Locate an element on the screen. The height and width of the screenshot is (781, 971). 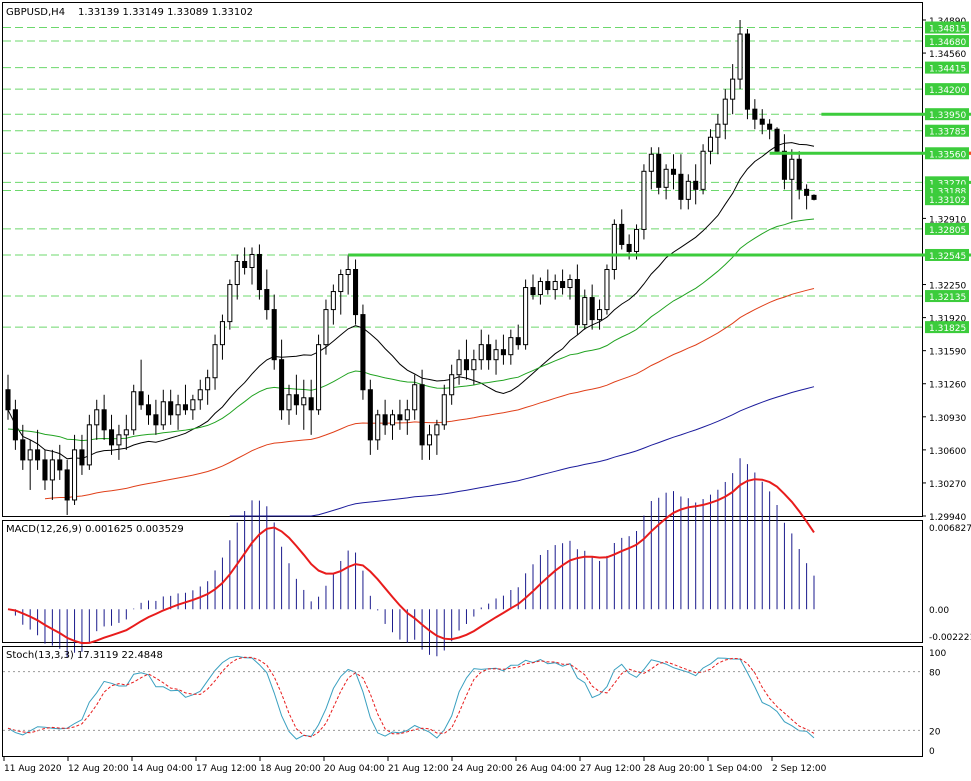
time-tick-label: 14 Aug 04:00 is located at coordinates (162, 769).